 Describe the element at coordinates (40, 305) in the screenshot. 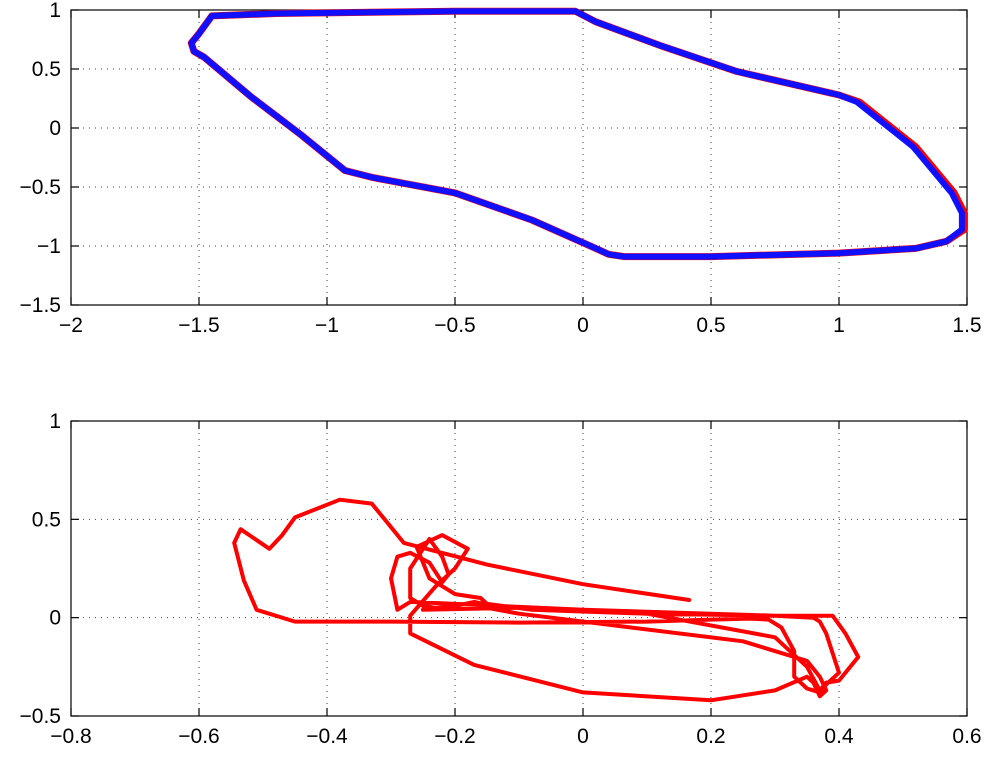

I see `y-tick-label: −1.5` at that location.